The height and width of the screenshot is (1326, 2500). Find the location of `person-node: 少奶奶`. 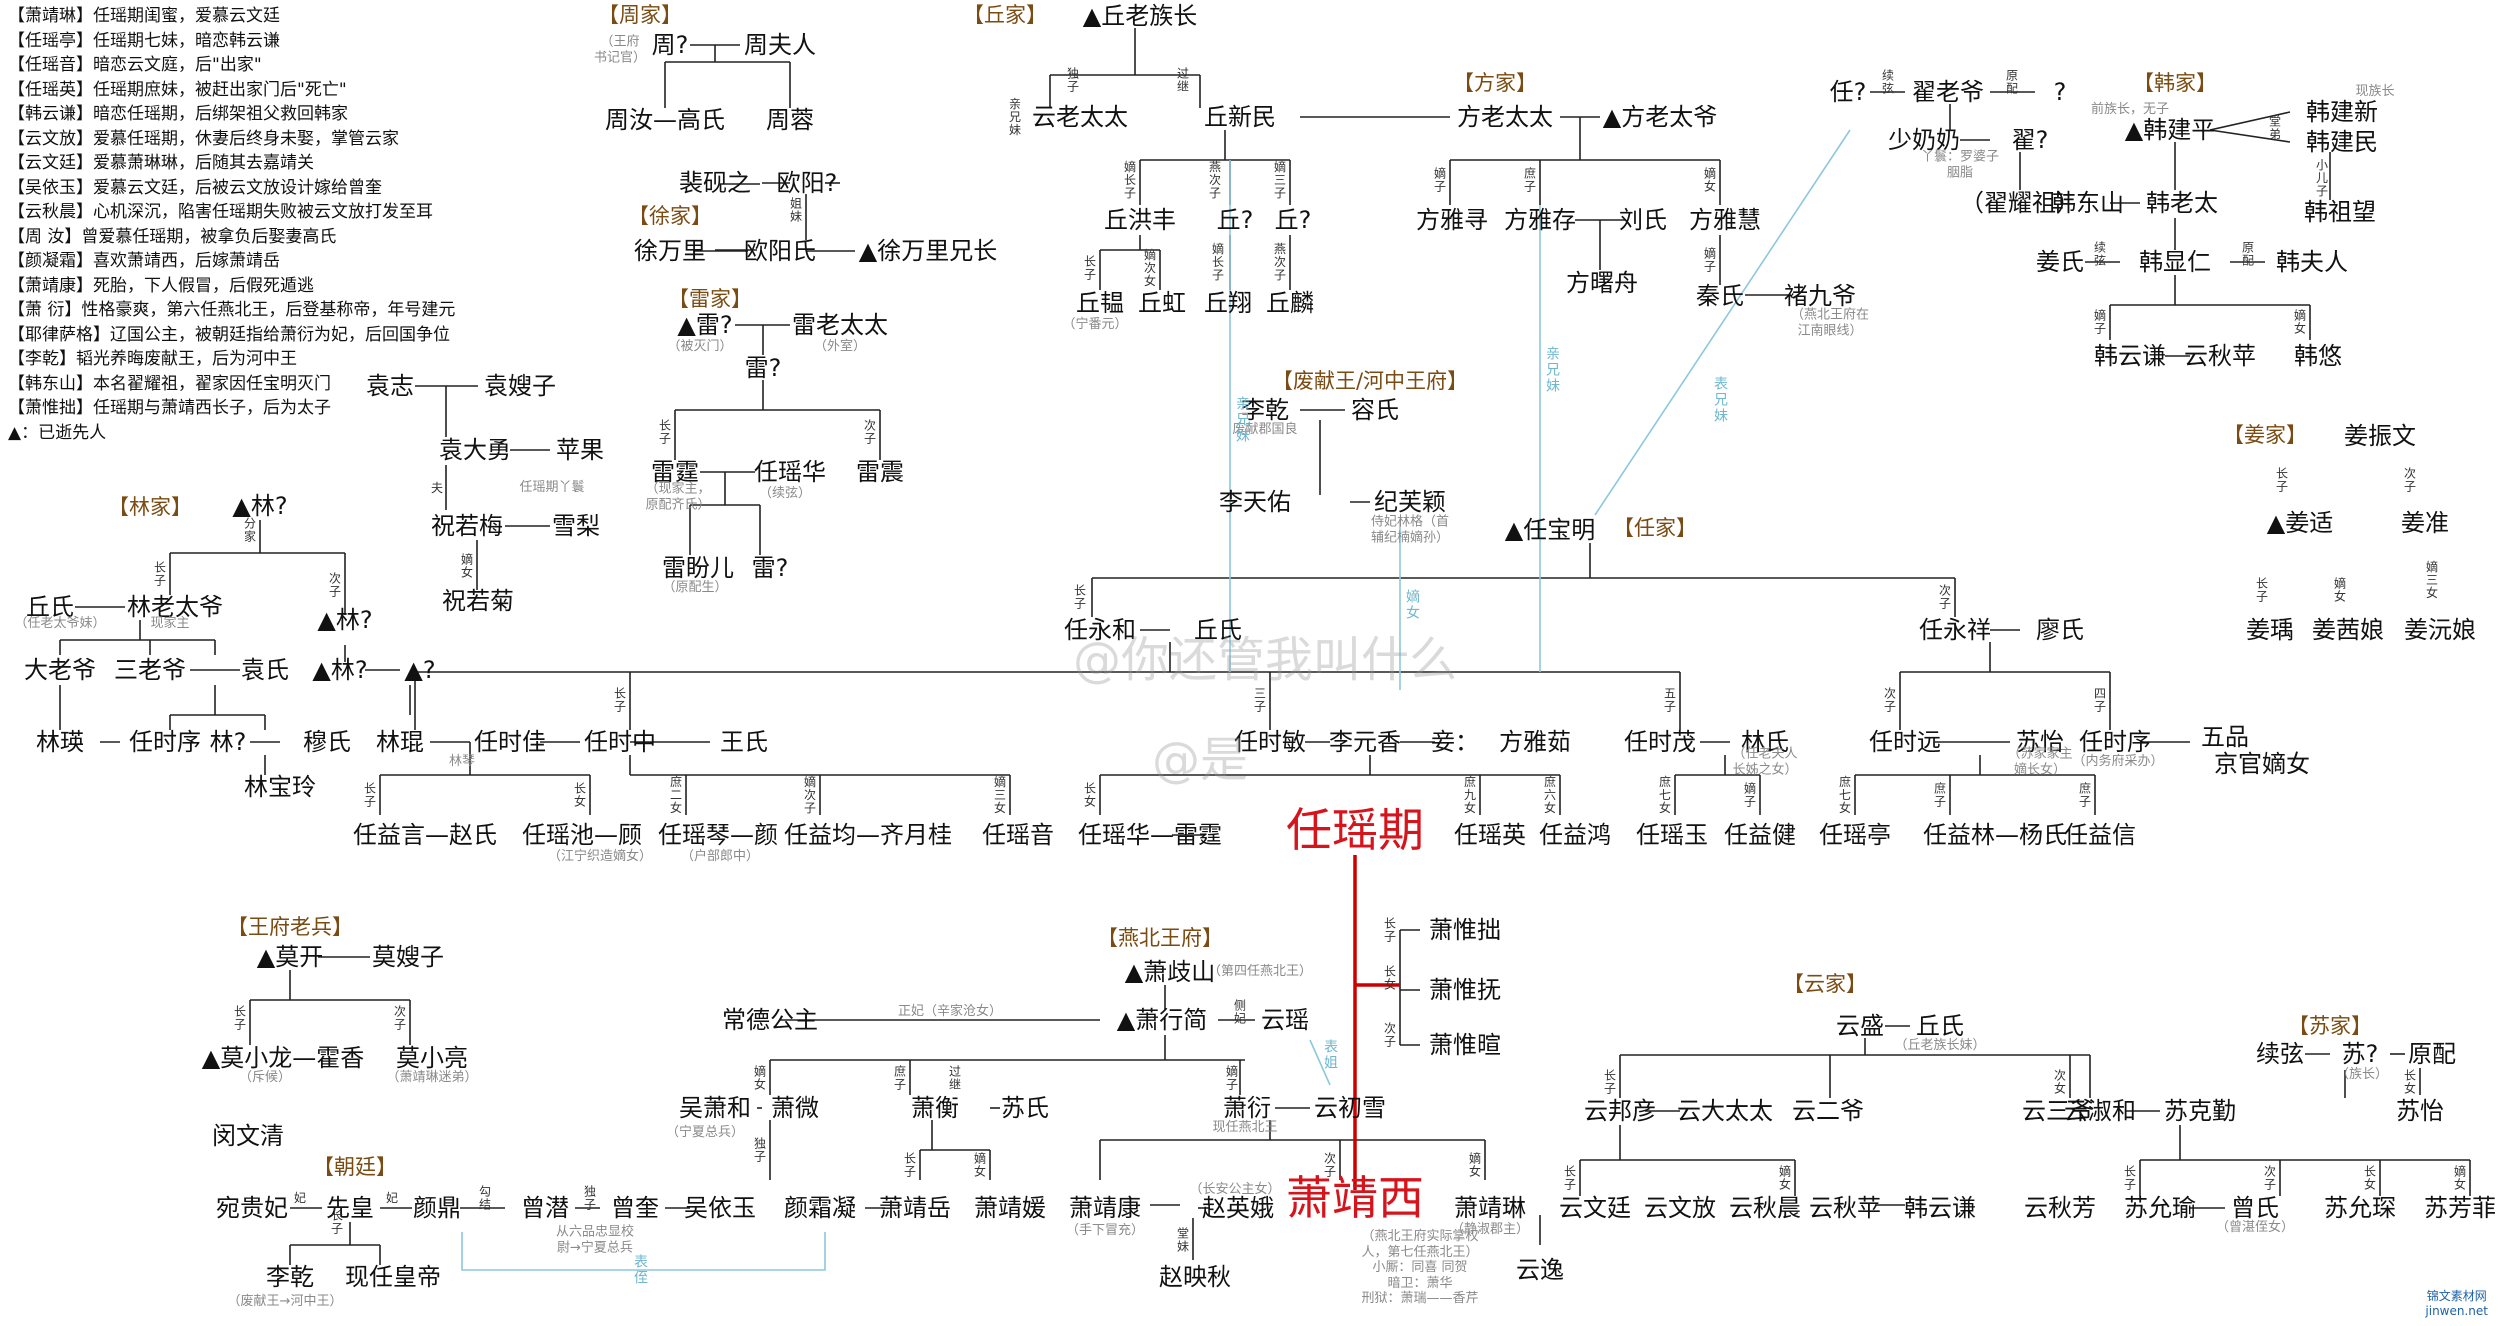

person-node: 少奶奶 is located at coordinates (1924, 140).